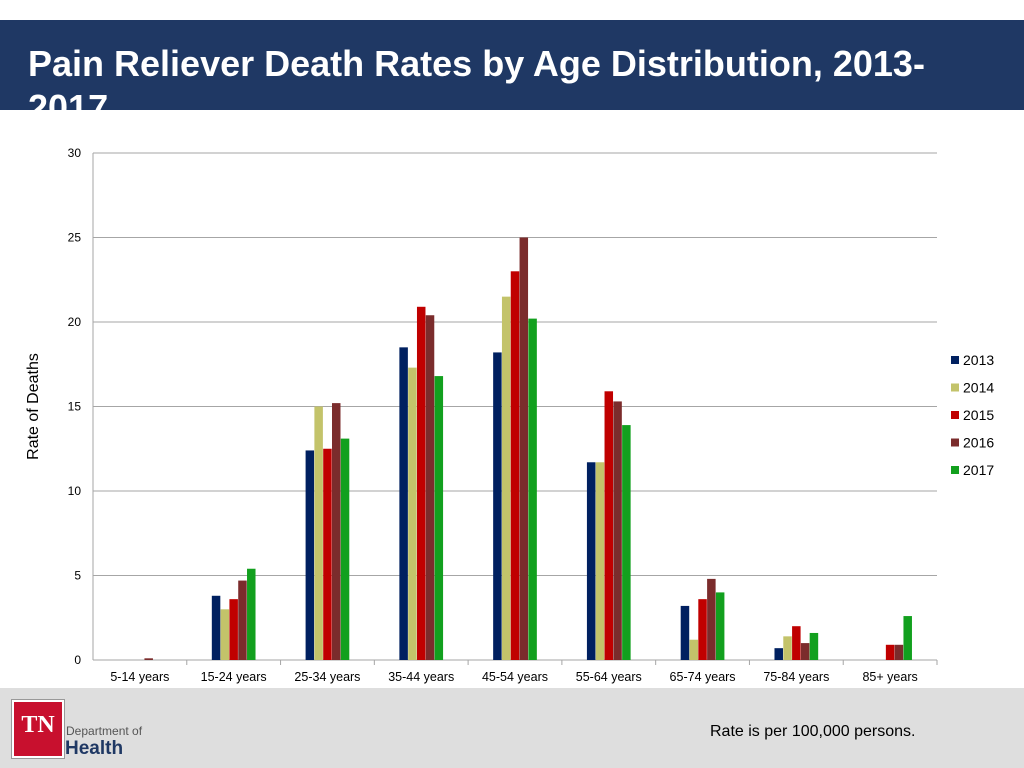 The image size is (1024, 768). What do you see at coordinates (703, 677) in the screenshot?
I see `x-tick-label: 65-74 years` at bounding box center [703, 677].